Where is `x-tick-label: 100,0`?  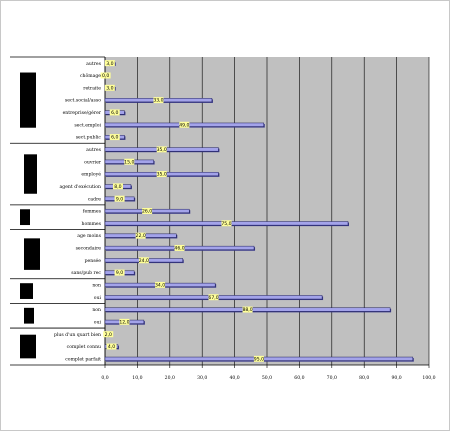 x-tick-label: 100,0 is located at coordinates (428, 378).